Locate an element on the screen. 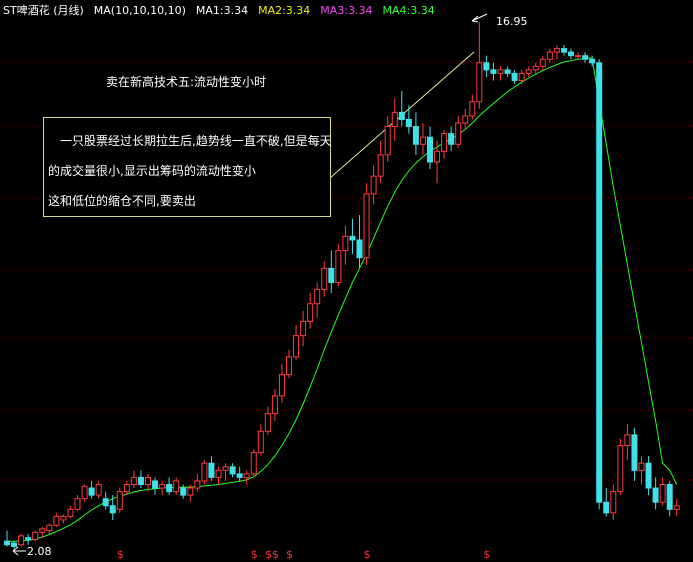 This screenshot has height=562, width=693. high-label: 16.95 is located at coordinates (512, 21).